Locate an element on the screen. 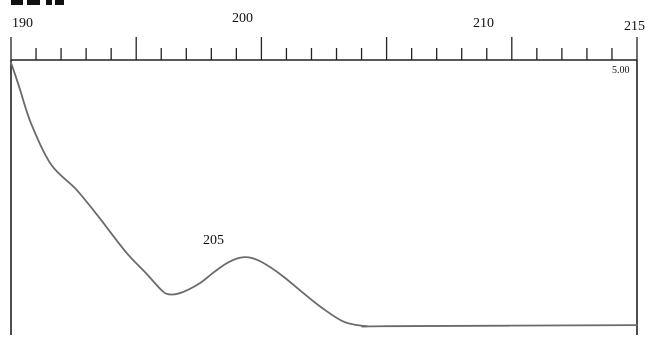 This screenshot has width=649, height=341. x-major-ticks is located at coordinates (324, 48).